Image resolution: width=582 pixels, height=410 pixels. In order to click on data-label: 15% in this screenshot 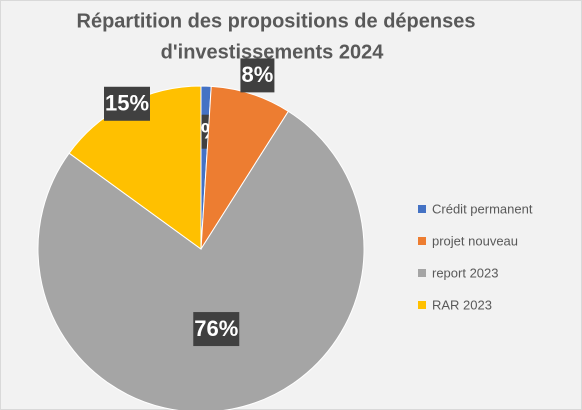, I will do `click(127, 103)`.